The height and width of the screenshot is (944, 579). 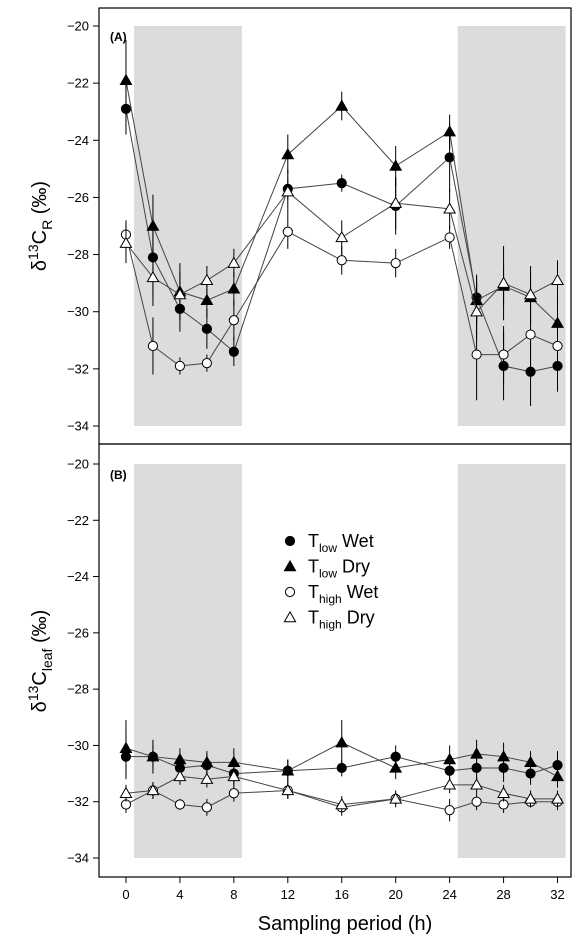 I want to click on y-axis-label: δ13CR (‰), so click(x=40, y=226).